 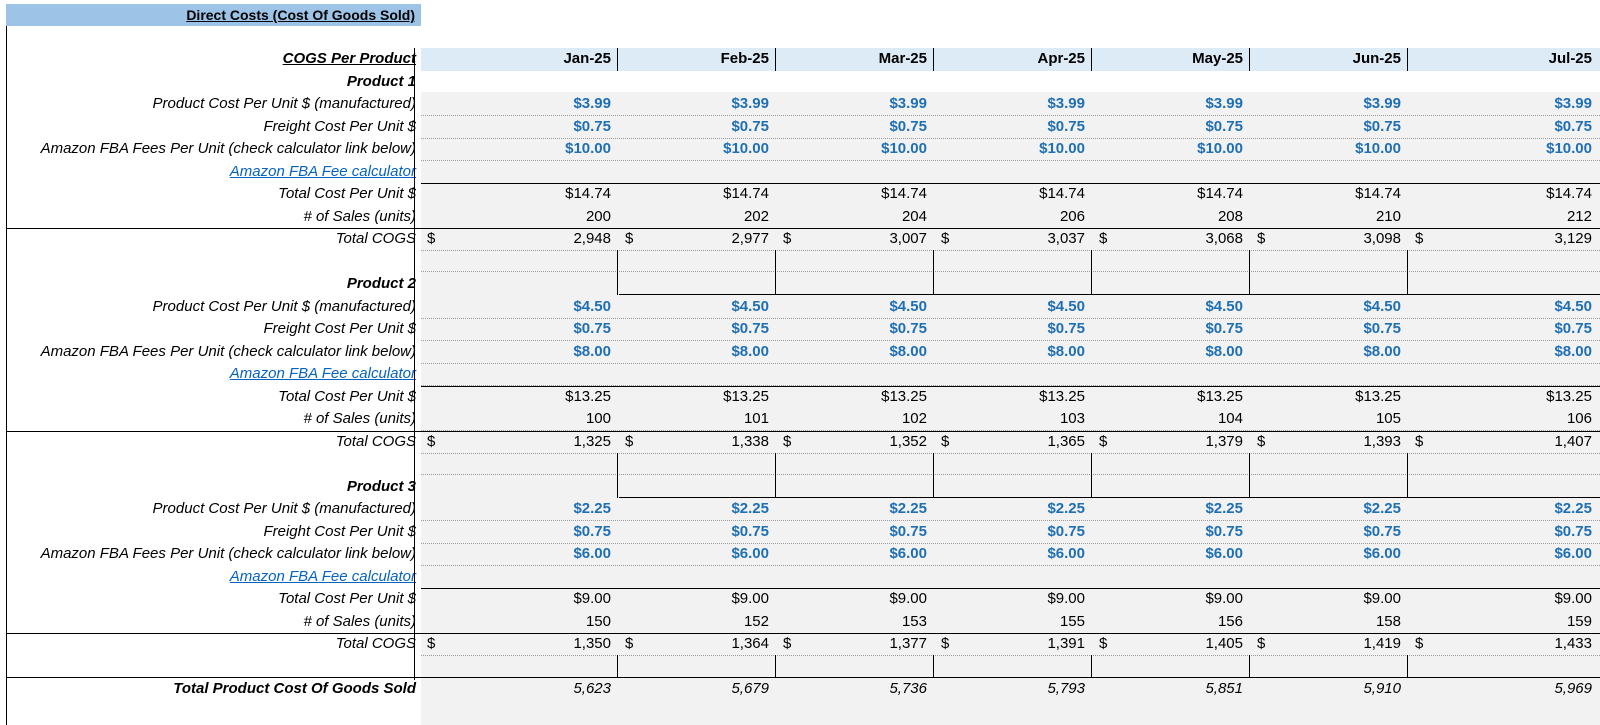 What do you see at coordinates (1014, 689) in the screenshot?
I see `grand-total-cell: 5,793` at bounding box center [1014, 689].